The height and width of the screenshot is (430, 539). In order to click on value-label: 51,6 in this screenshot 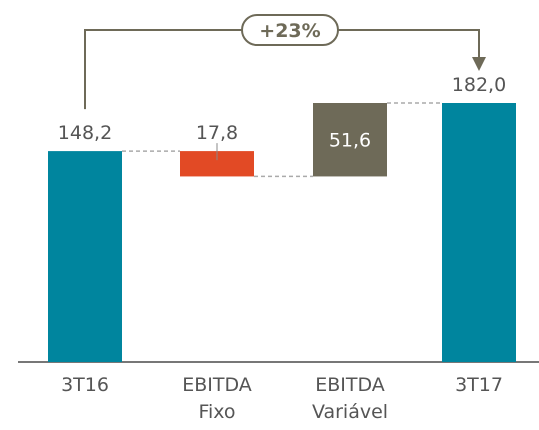, I will do `click(350, 141)`.